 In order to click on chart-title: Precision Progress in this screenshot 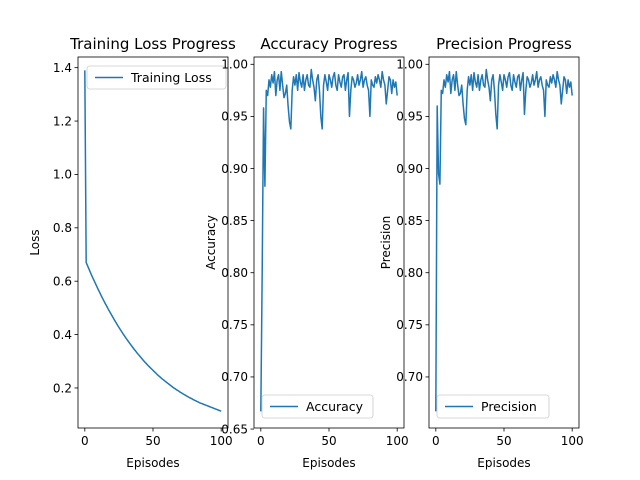, I will do `click(504, 44)`.